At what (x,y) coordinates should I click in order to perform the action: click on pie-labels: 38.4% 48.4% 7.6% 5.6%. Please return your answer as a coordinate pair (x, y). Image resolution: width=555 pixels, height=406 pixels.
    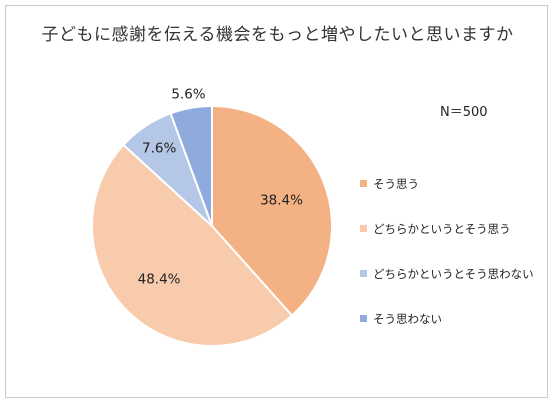
    Looking at the image, I should click on (221, 187).